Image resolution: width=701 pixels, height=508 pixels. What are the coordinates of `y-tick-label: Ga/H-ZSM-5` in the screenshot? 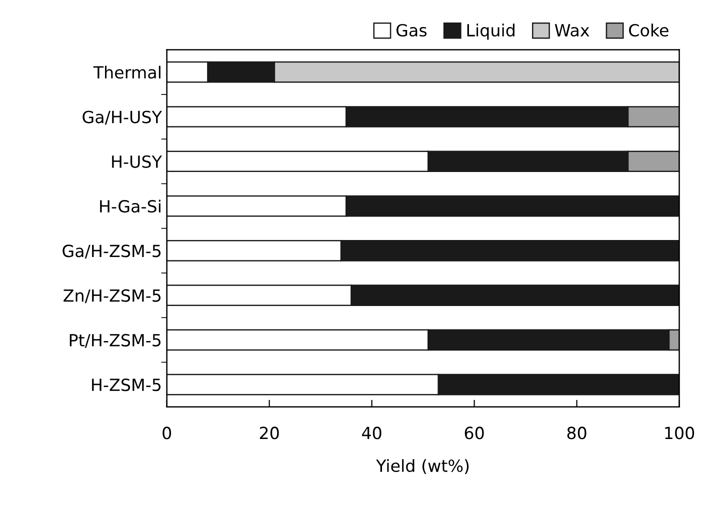 It's located at (111, 251).